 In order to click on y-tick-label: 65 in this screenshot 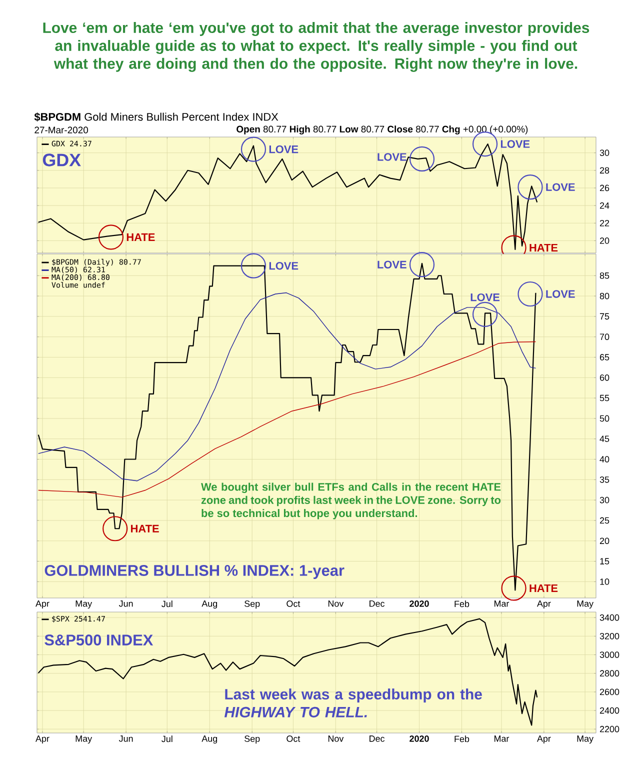, I will do `click(605, 357)`.